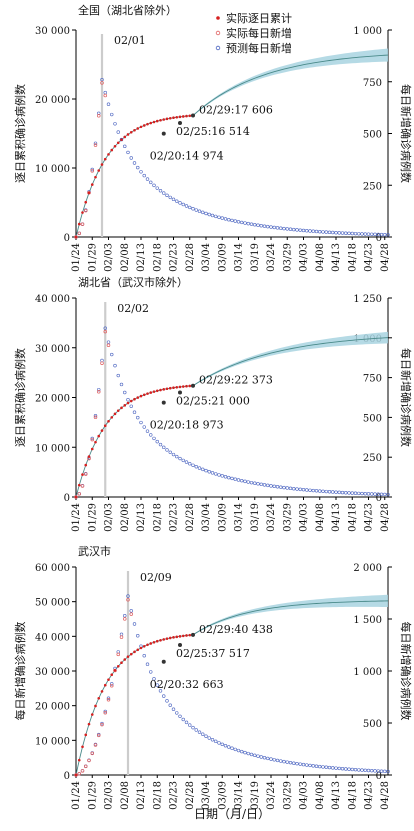 Image resolution: width=414 pixels, height=831 pixels. Describe the element at coordinates (52, 568) in the screenshot. I see `y-left-tick-label: 60 000` at that location.